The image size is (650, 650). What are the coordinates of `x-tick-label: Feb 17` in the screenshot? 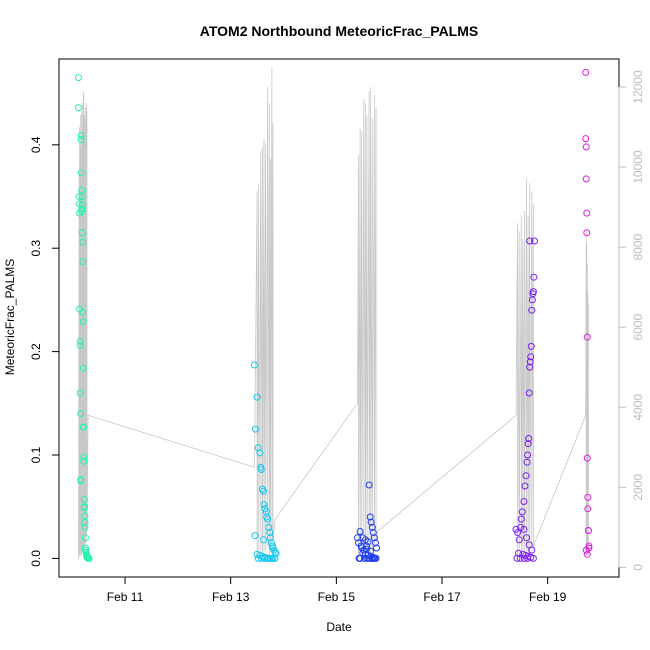 It's located at (442, 597).